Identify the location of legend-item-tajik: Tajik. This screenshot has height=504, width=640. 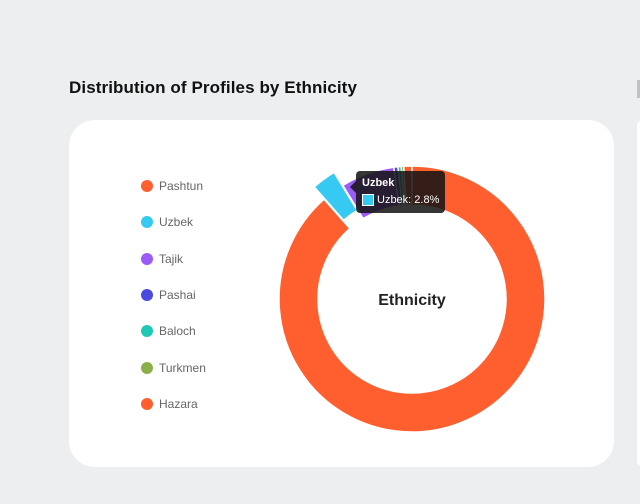
(162, 259).